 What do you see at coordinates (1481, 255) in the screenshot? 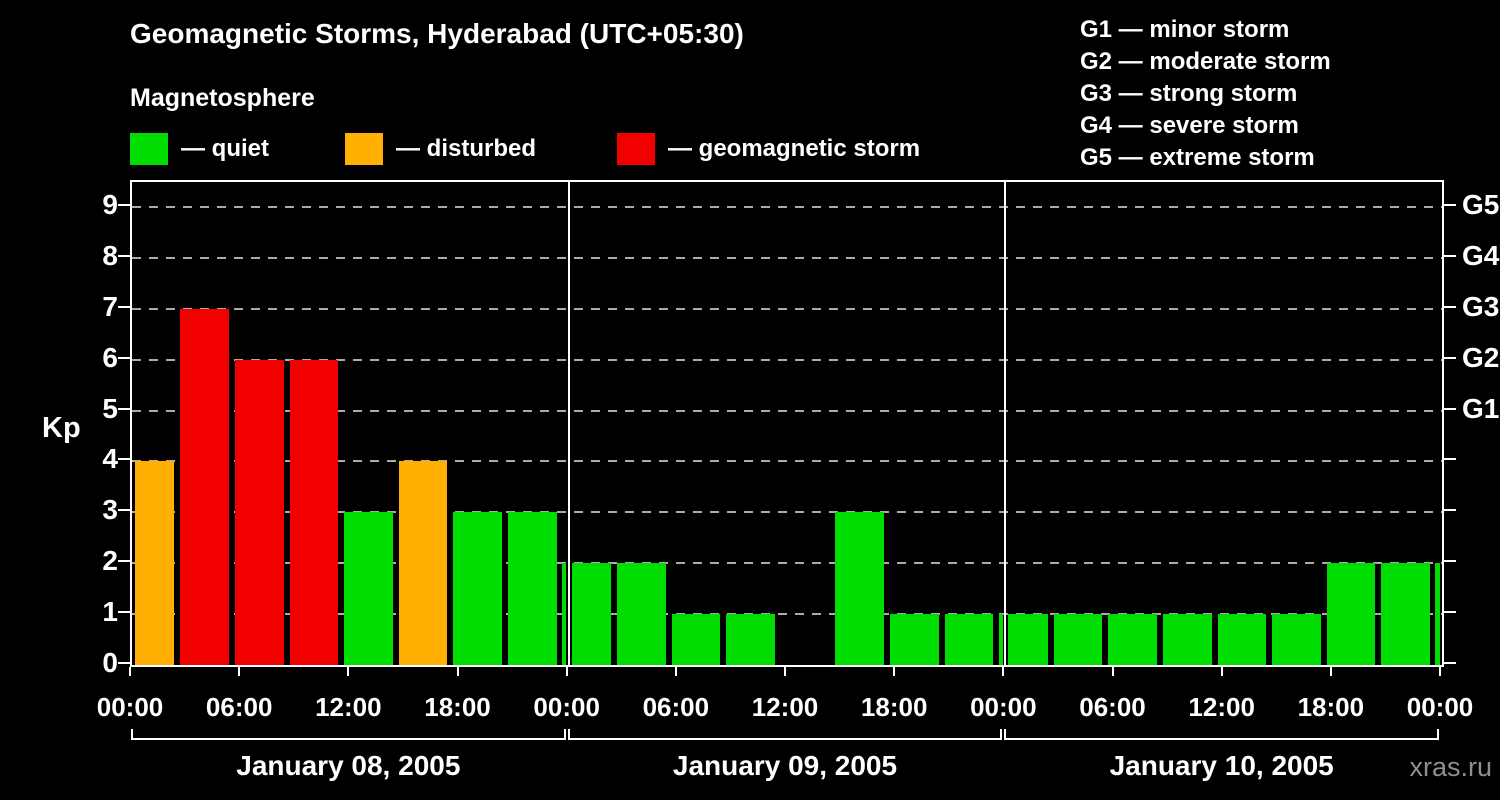
I see `g-label-G4: G4` at bounding box center [1481, 255].